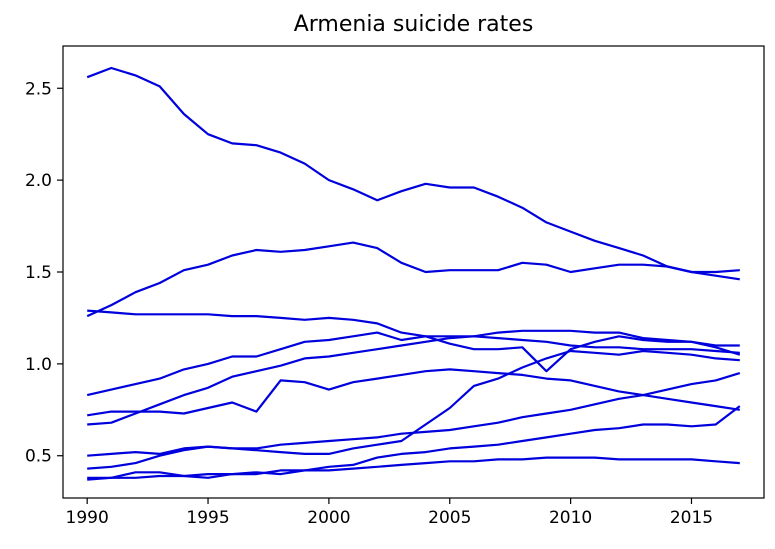  What do you see at coordinates (691, 518) in the screenshot?
I see `x-tick-label: 2015` at bounding box center [691, 518].